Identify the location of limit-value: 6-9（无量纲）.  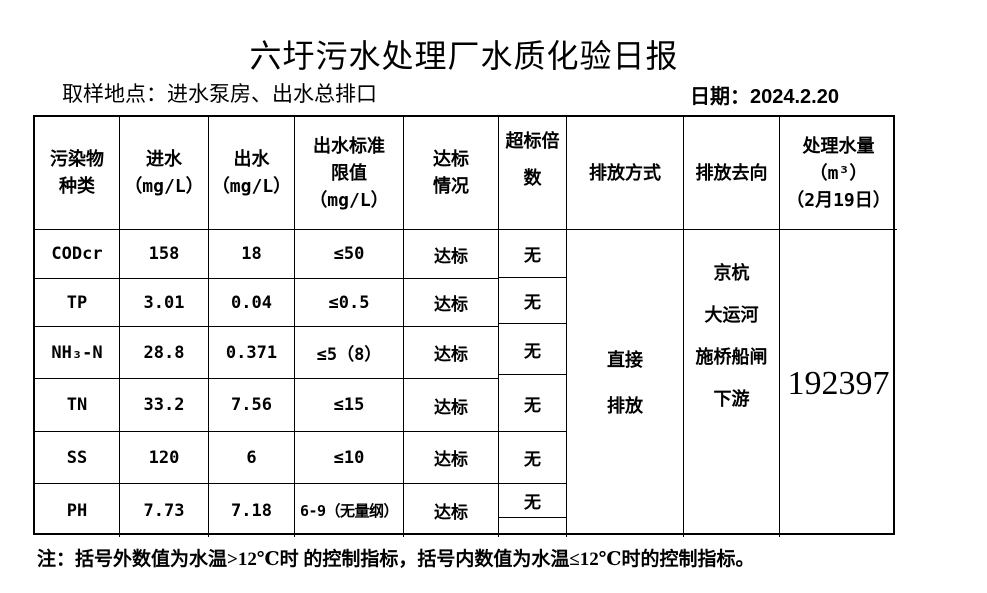
(349, 510).